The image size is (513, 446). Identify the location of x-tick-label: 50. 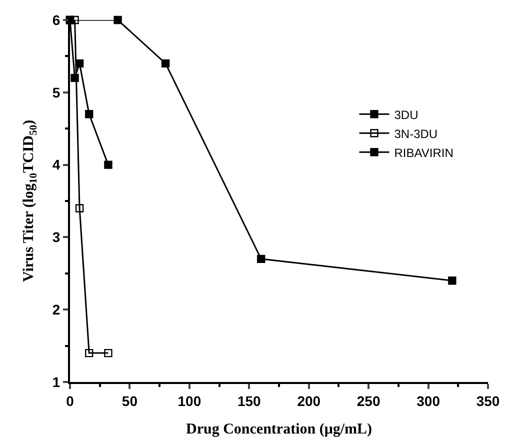
(130, 400).